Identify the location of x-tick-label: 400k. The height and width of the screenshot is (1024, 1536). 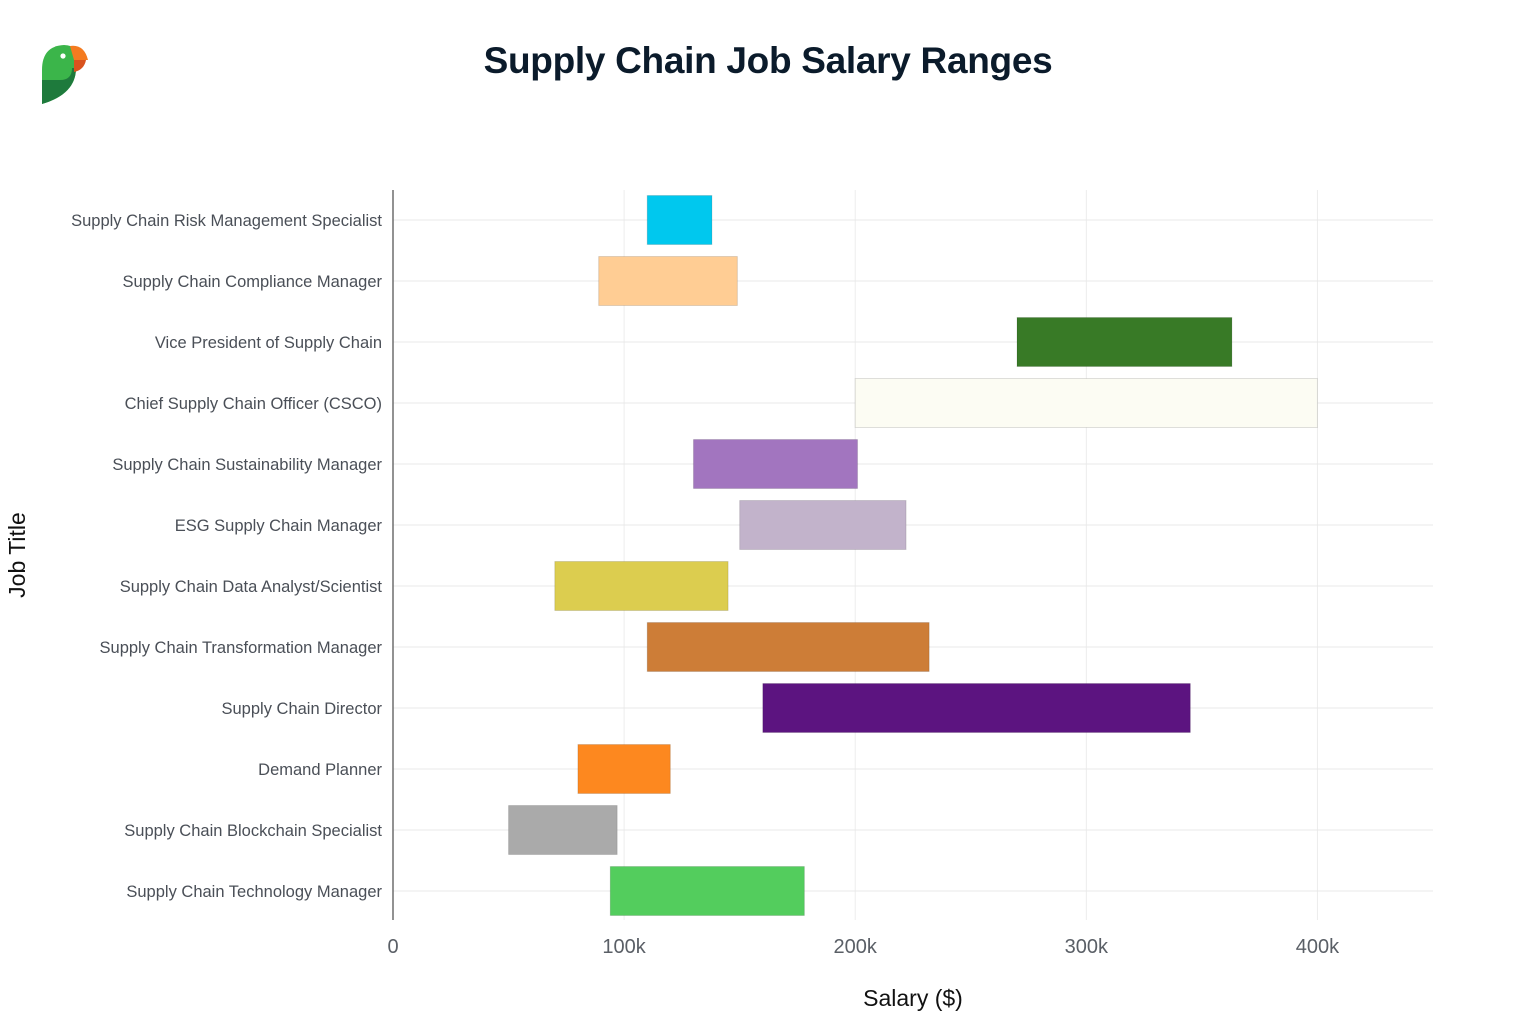
(1318, 947).